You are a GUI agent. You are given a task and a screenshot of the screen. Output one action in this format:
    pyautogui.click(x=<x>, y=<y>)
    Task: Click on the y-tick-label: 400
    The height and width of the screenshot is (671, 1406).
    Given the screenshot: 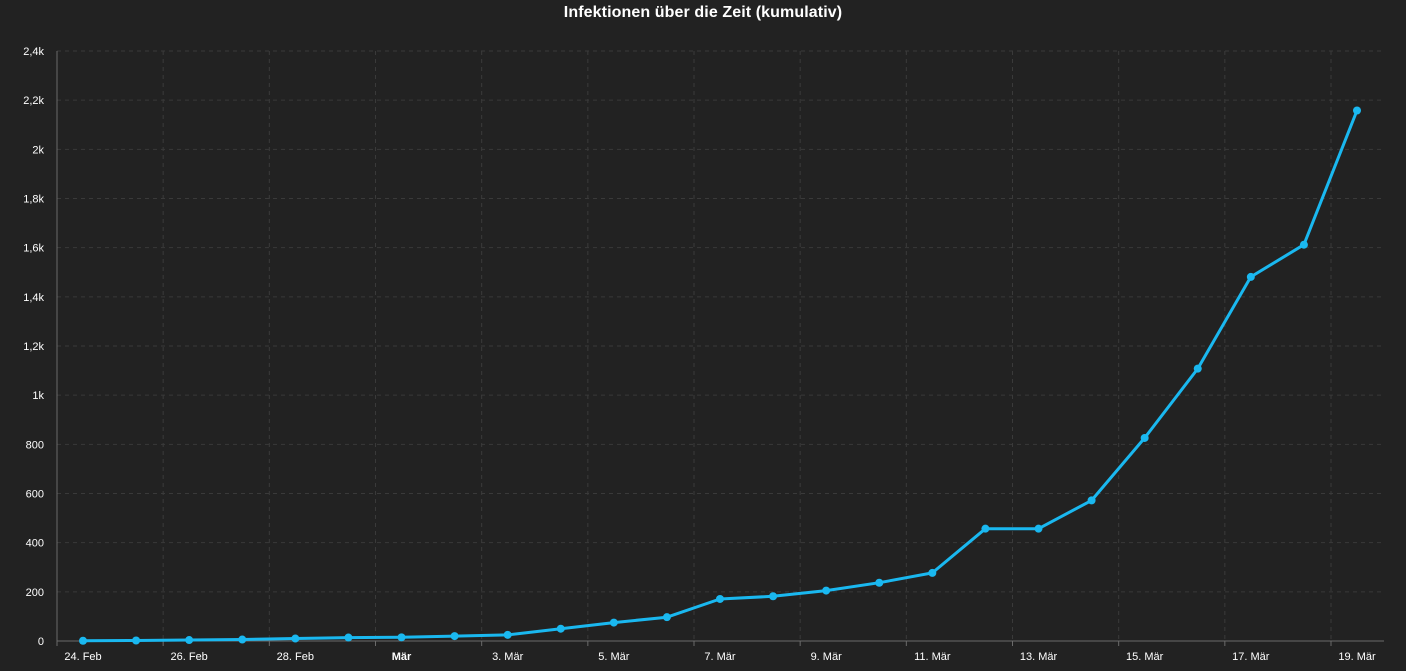 What is the action you would take?
    pyautogui.click(x=35, y=544)
    